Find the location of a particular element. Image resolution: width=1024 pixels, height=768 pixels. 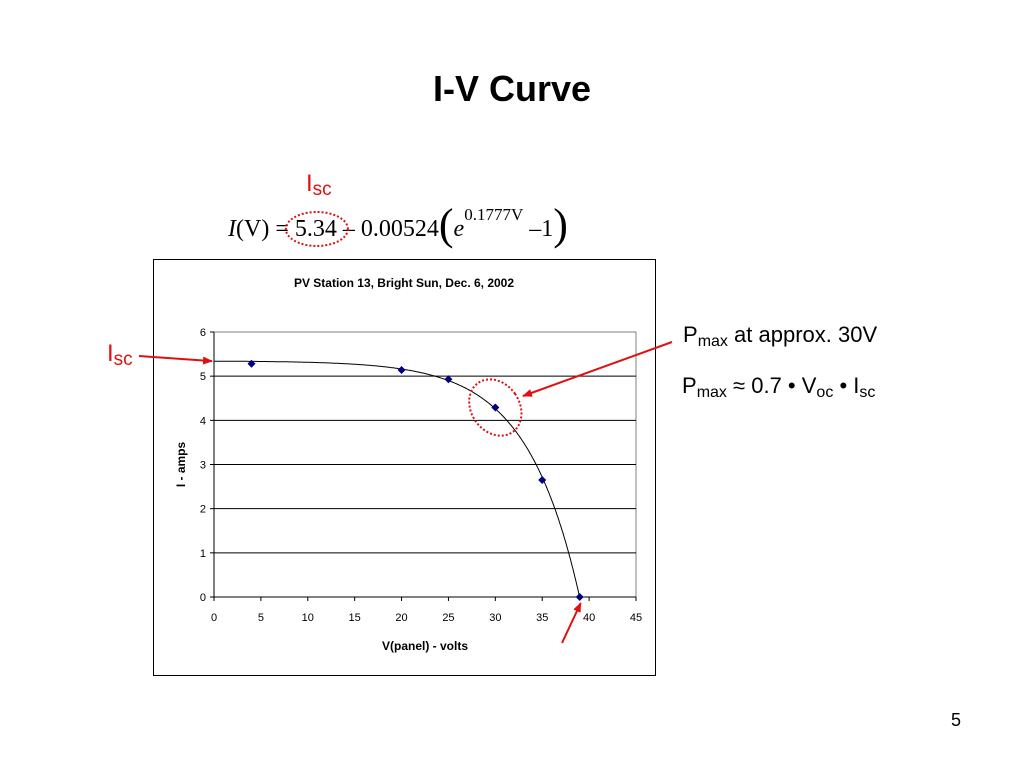

equation-close-paren: ) is located at coordinates (560, 224).